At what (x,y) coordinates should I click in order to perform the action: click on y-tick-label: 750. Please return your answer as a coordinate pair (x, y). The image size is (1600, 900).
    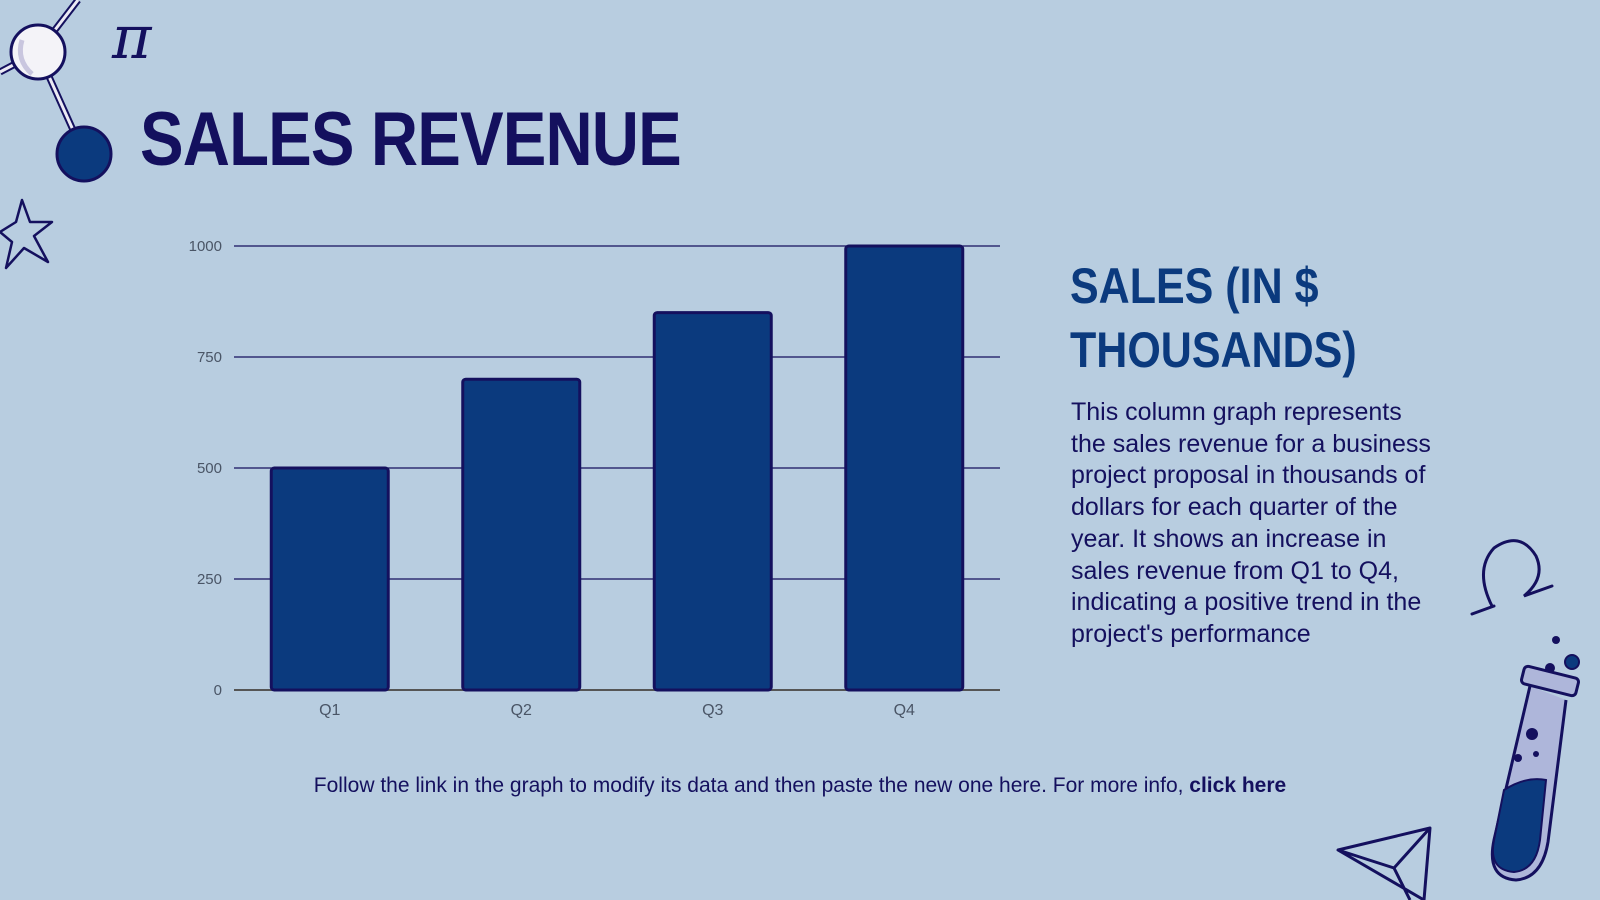
    Looking at the image, I should click on (209, 357).